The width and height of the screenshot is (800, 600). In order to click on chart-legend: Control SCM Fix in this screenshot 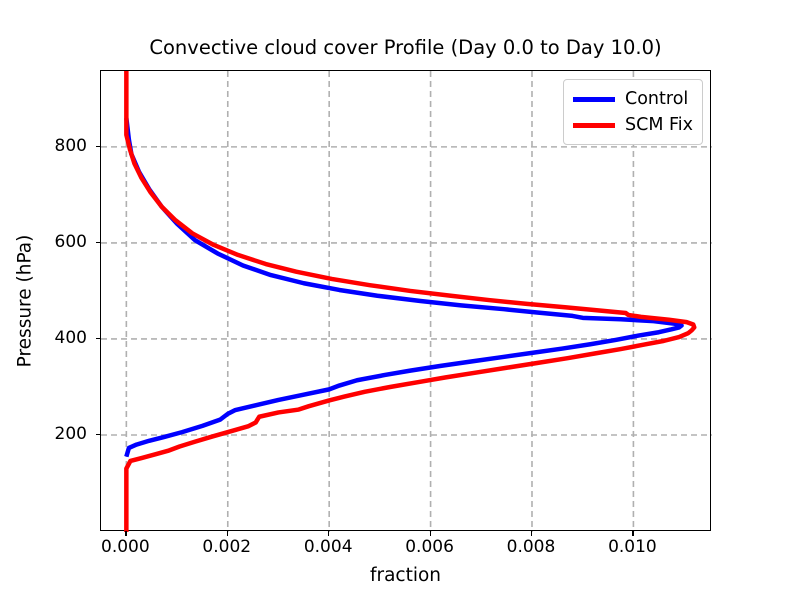, I will do `click(633, 112)`.